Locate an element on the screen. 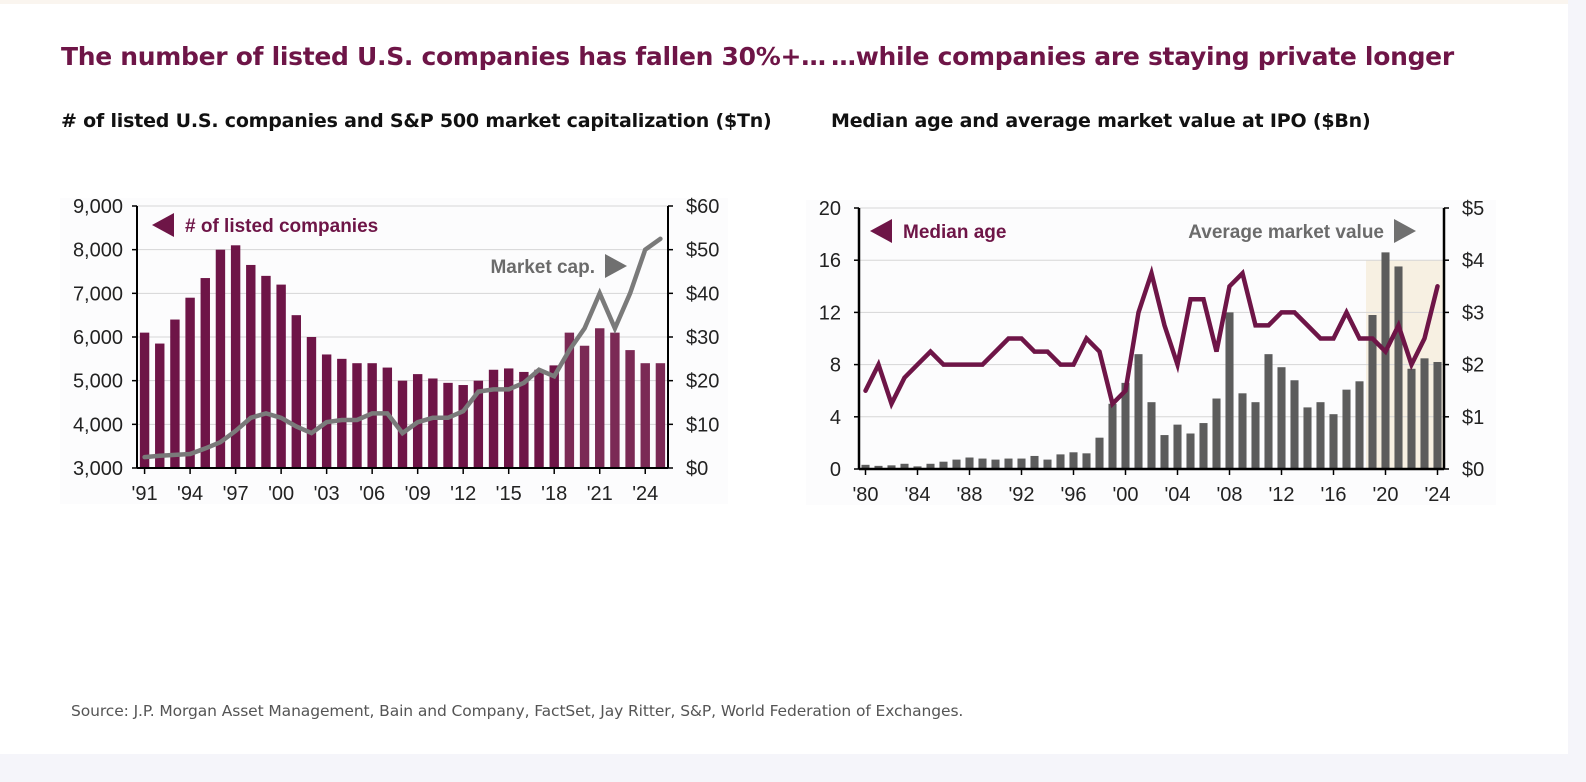  left-axis-tick-label: 5,000 is located at coordinates (98, 382).